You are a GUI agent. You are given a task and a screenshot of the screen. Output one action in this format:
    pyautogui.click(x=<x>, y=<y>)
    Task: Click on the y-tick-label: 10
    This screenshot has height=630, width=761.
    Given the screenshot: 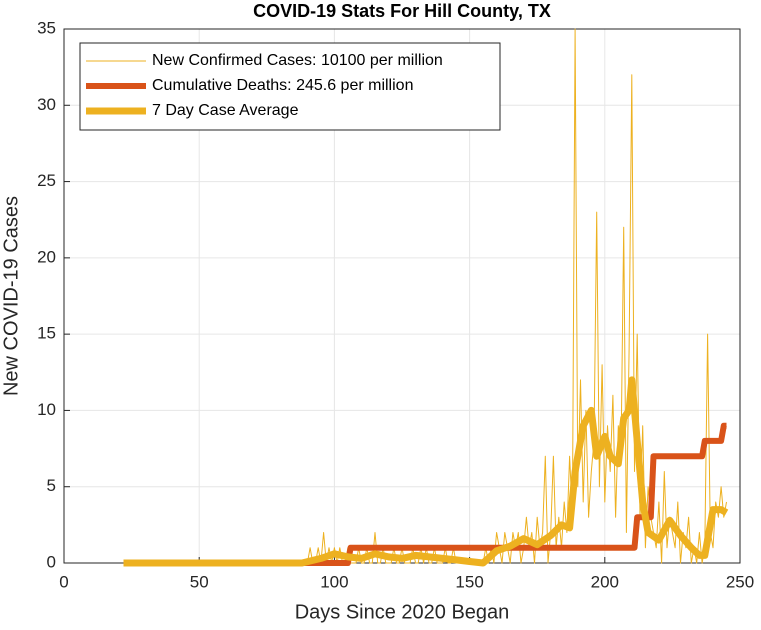 What is the action you would take?
    pyautogui.click(x=46, y=409)
    